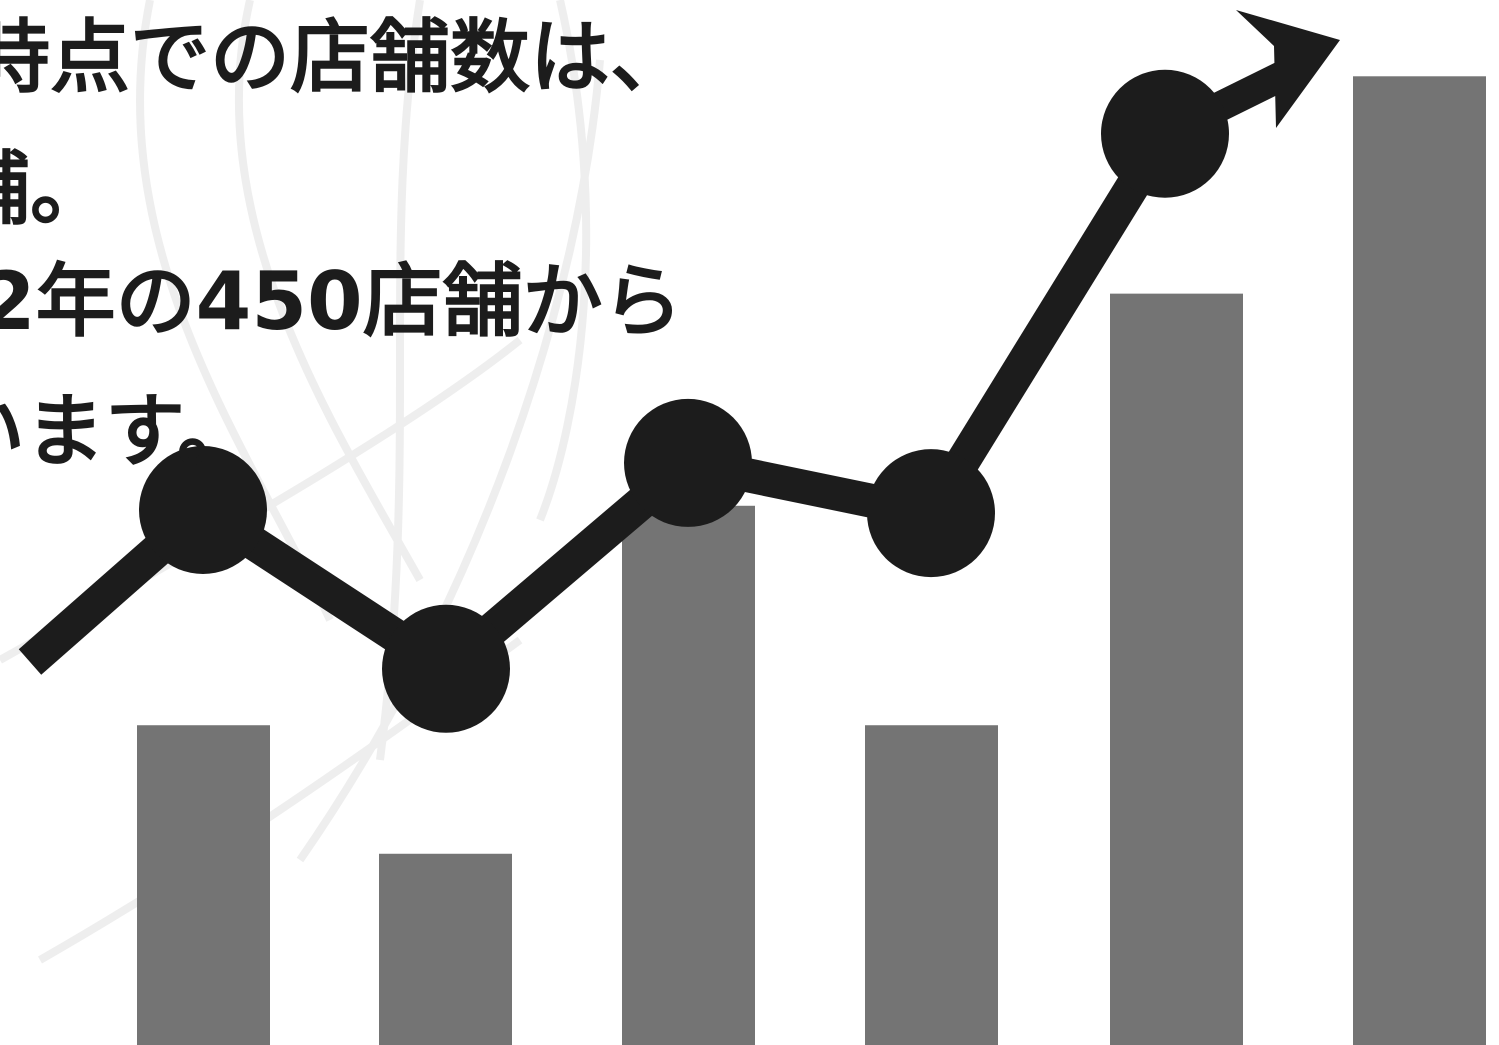  I want to click on headline-line-4: います。, so click(128, 431).